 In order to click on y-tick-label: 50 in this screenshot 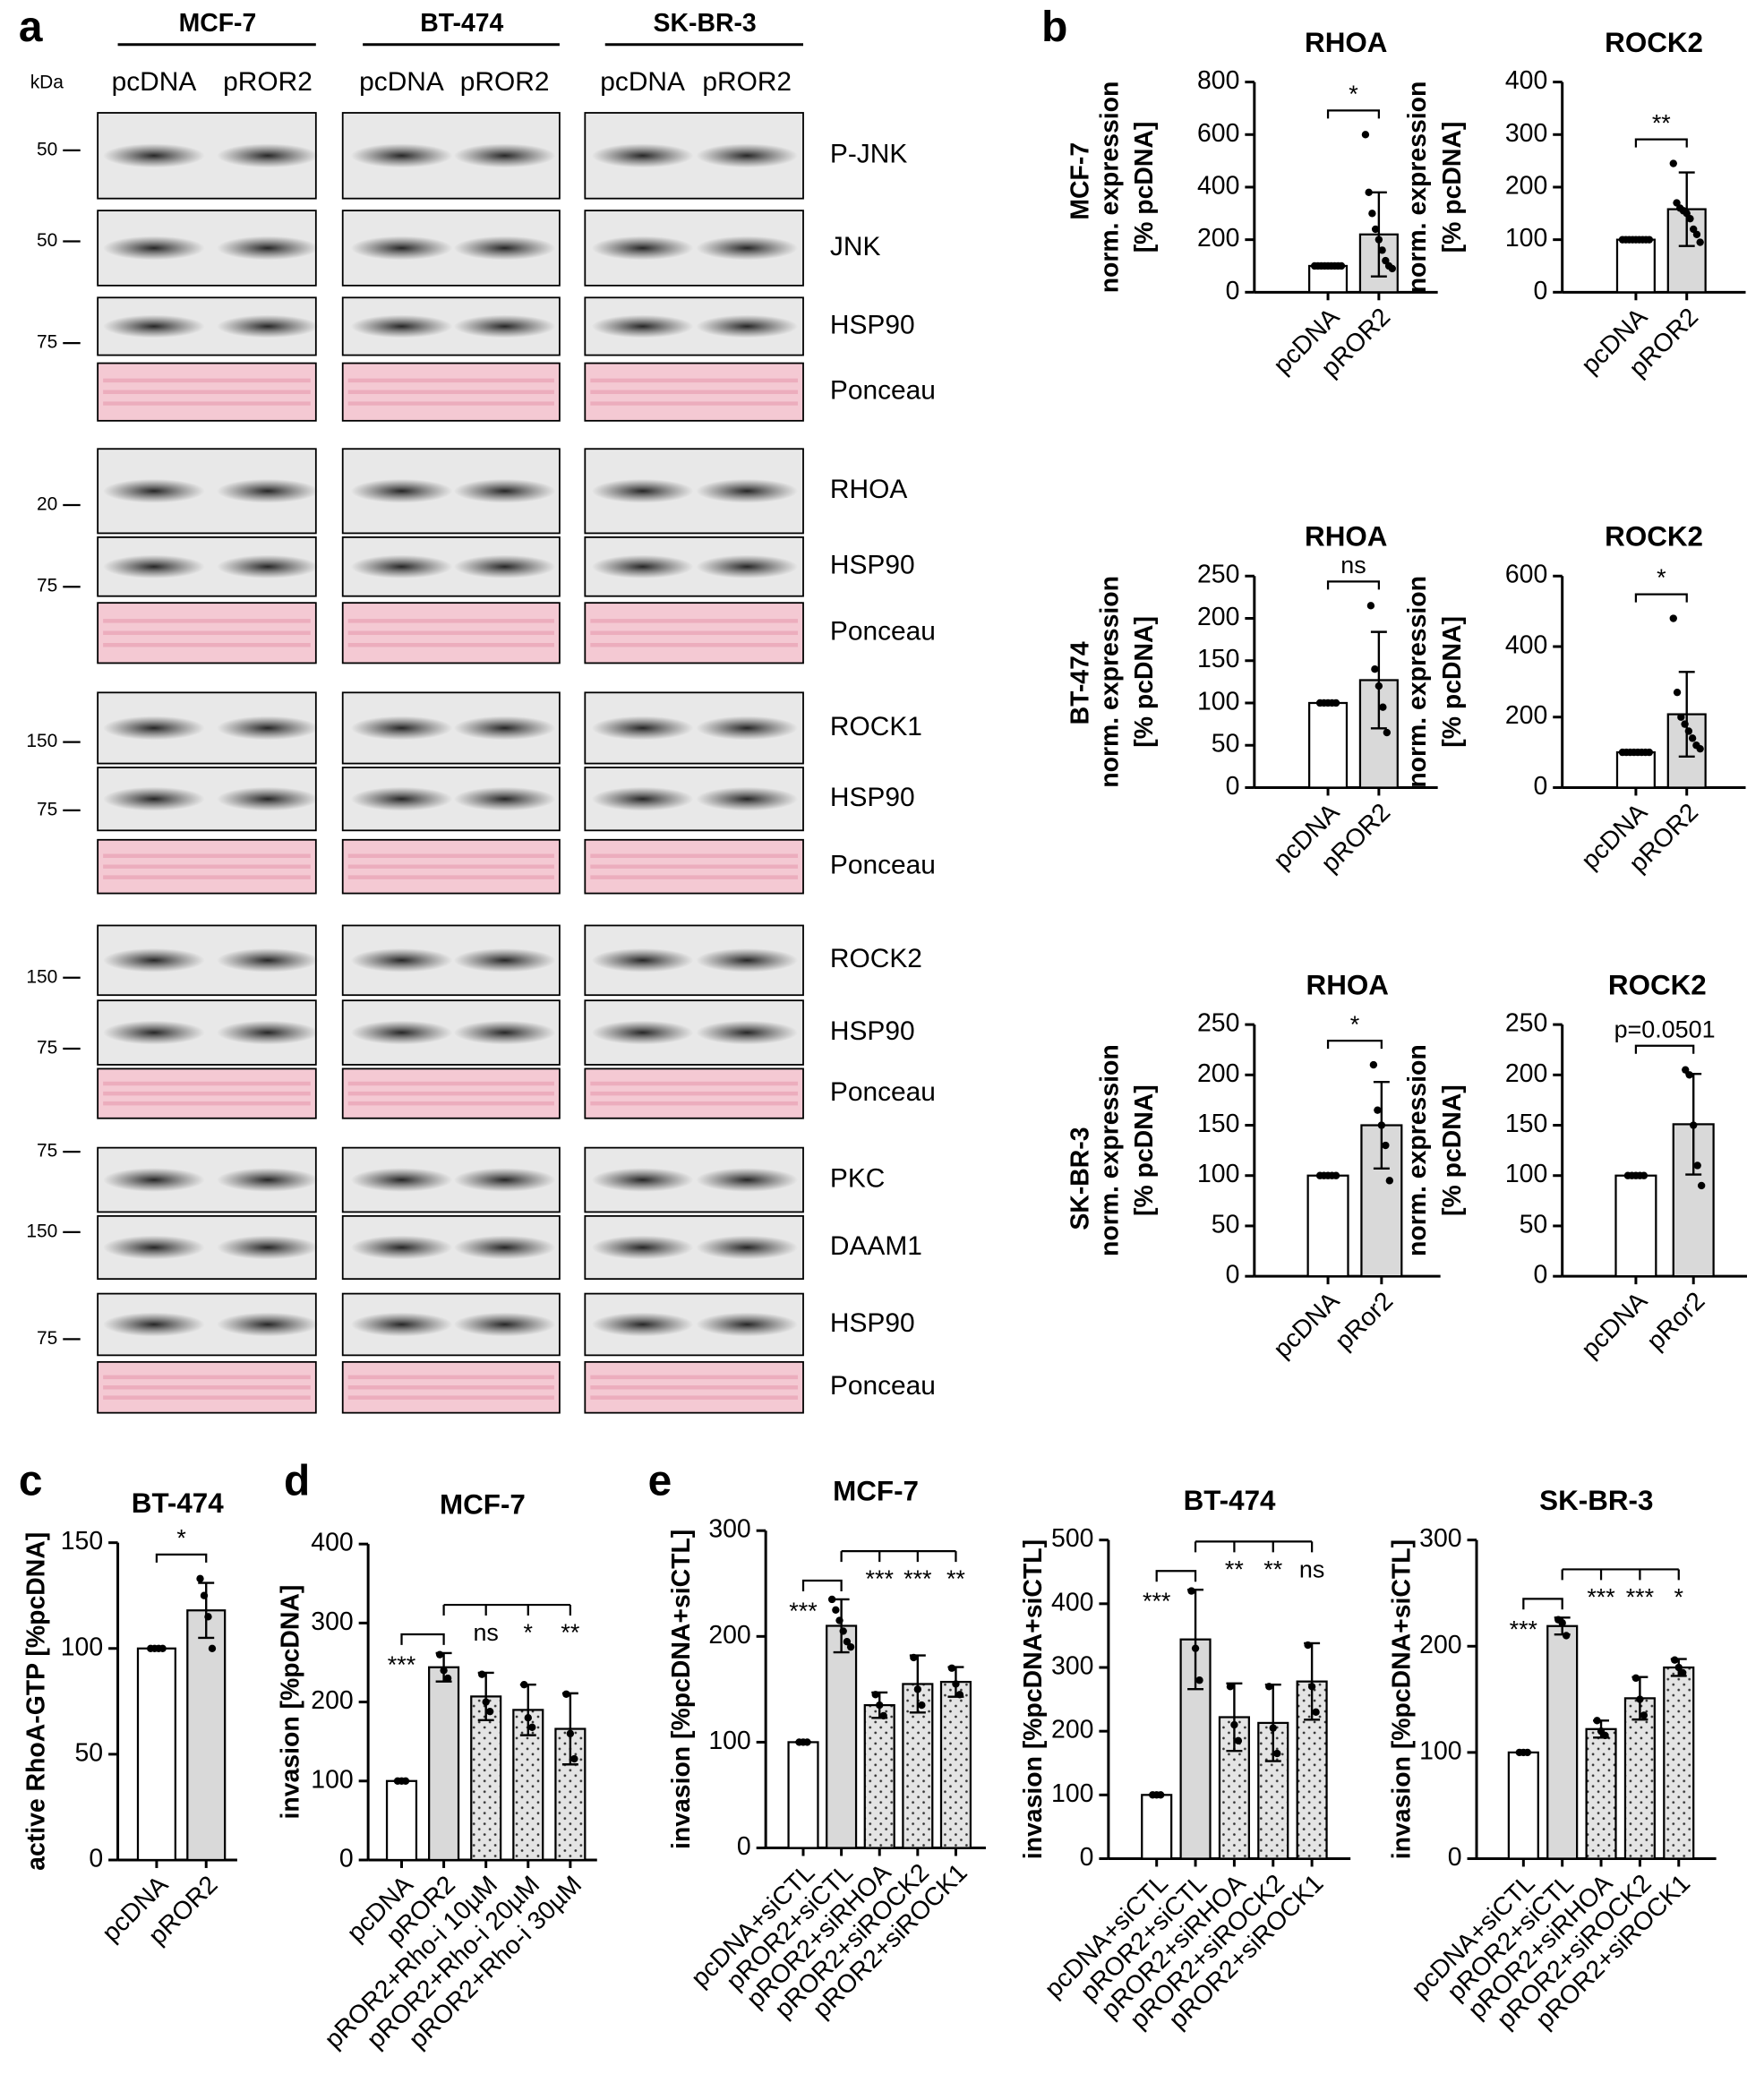, I will do `click(1226, 1224)`.